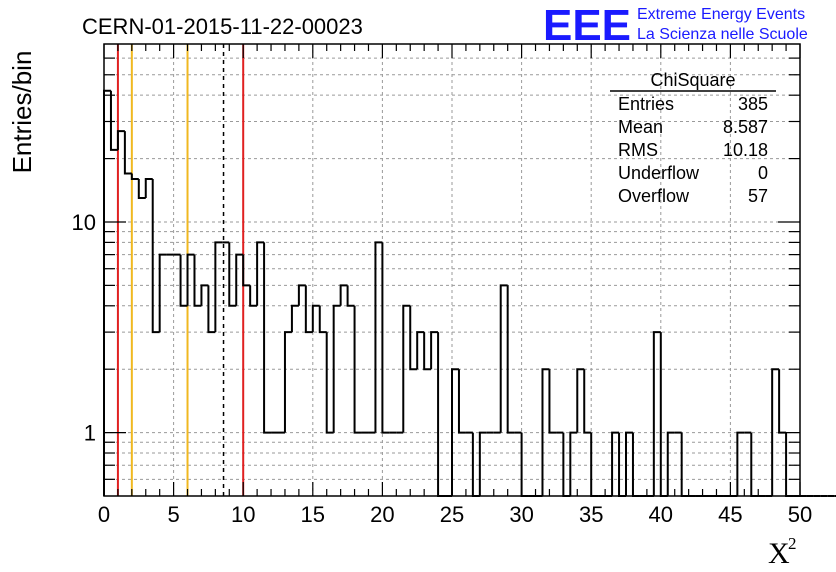 This screenshot has height=572, width=836. I want to click on logo-line2: La Scienza nelle Scuole, so click(722, 34).